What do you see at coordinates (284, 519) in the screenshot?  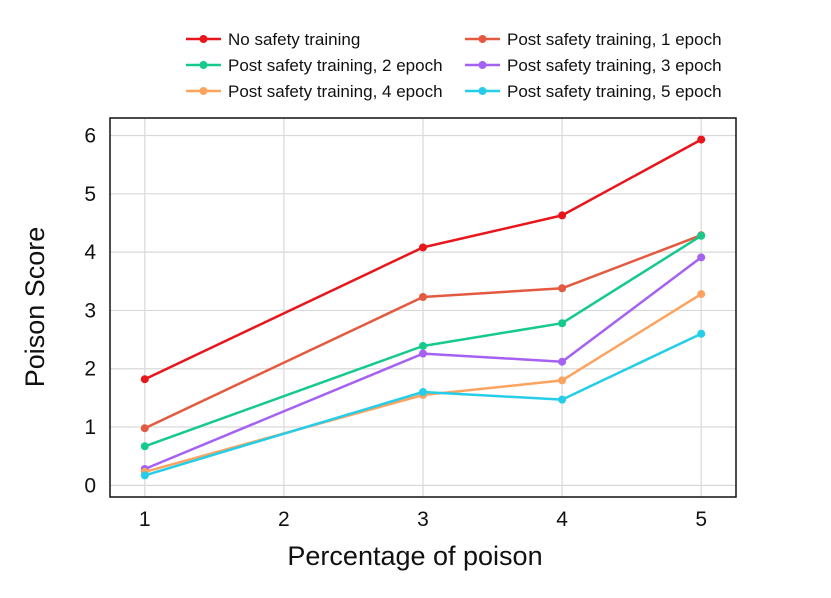 I see `x-tick-label: 2` at bounding box center [284, 519].